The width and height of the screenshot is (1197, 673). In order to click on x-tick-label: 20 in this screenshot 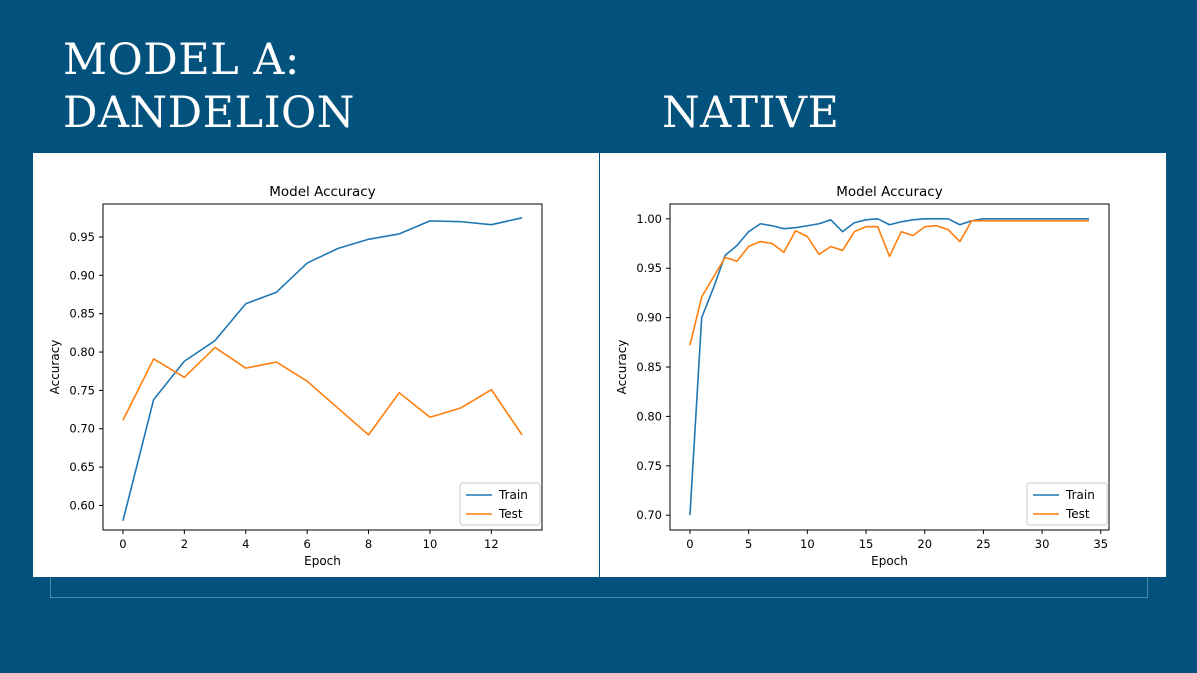, I will do `click(924, 544)`.